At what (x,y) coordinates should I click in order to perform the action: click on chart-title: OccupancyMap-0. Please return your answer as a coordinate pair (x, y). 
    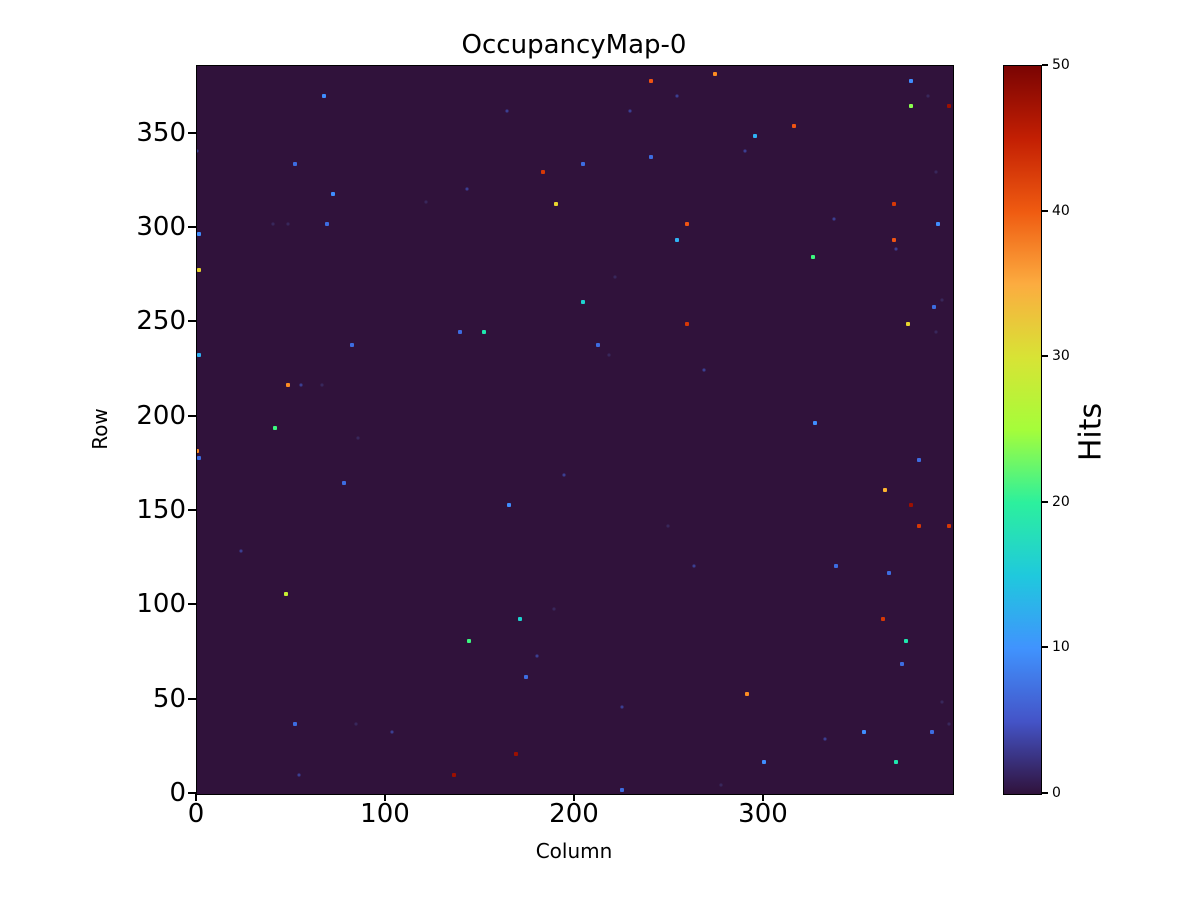
    Looking at the image, I should click on (574, 45).